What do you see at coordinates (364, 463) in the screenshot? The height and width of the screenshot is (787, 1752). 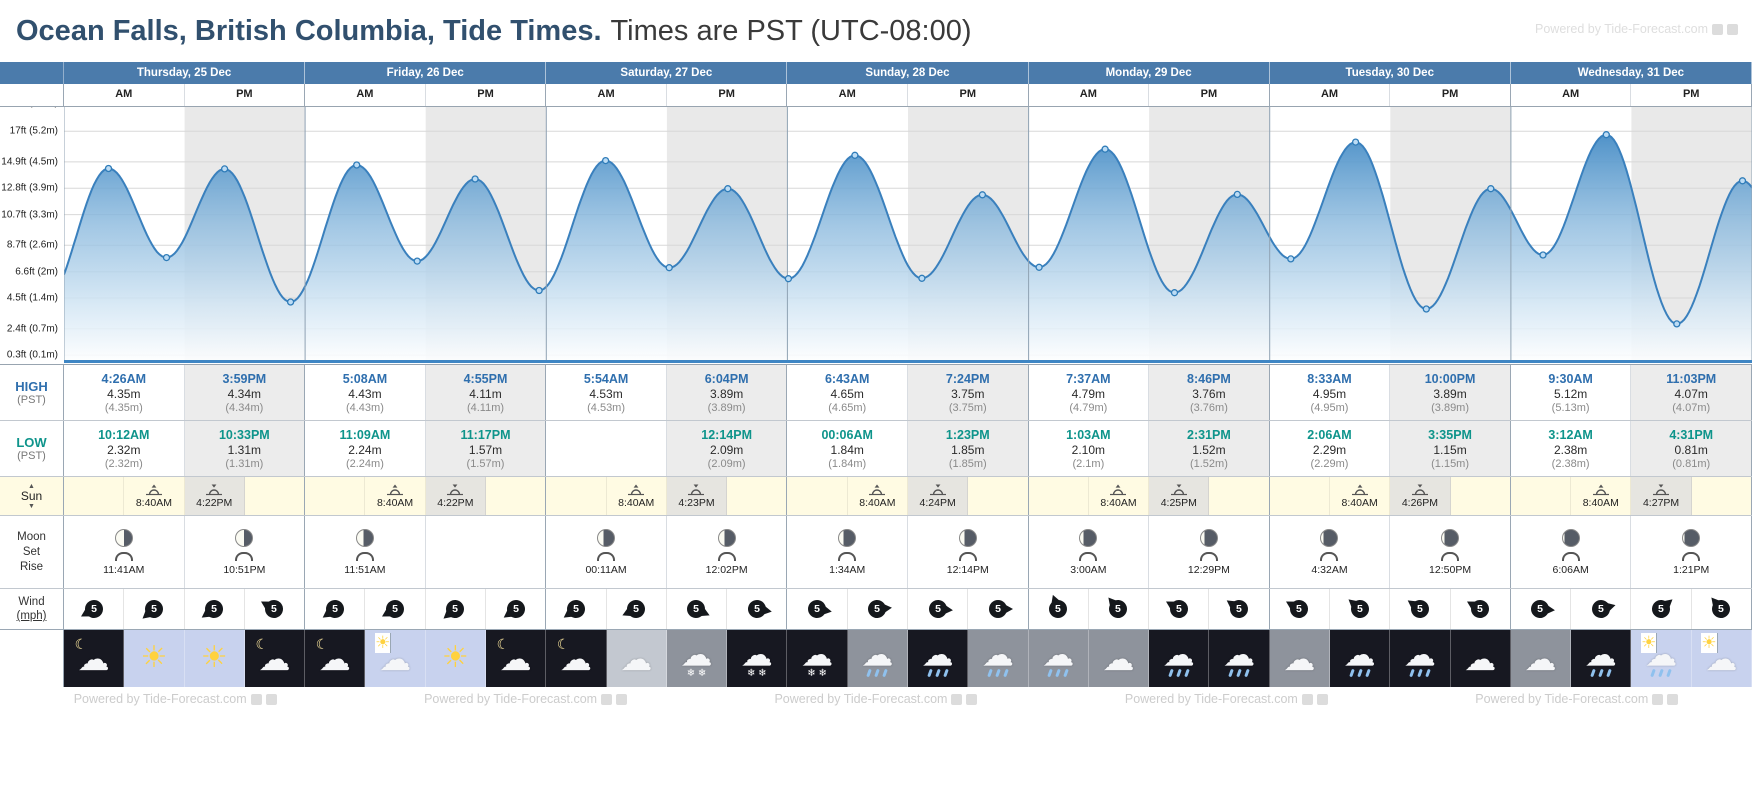 I see `low-tide-height-alt: (2.24m)` at bounding box center [364, 463].